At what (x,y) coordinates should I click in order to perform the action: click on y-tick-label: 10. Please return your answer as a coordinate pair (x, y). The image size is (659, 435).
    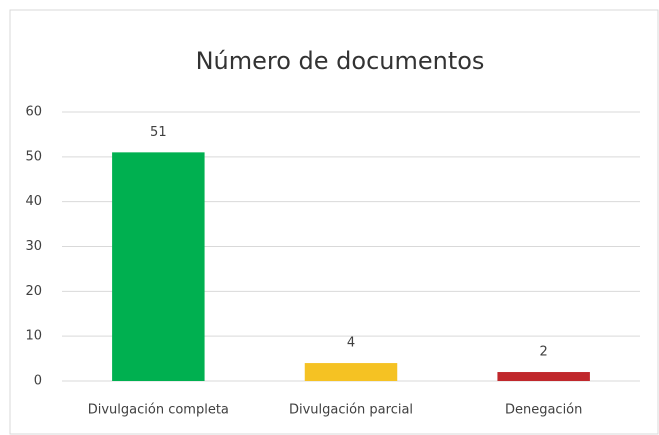
    Looking at the image, I should click on (33, 336).